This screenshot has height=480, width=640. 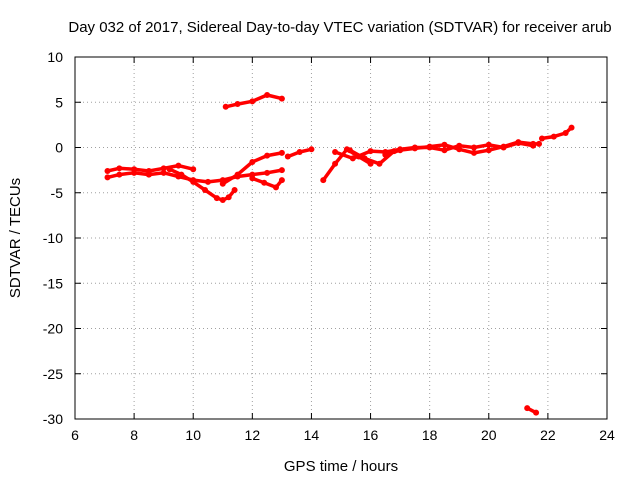 What do you see at coordinates (312, 435) in the screenshot?
I see `x-tick-label: 14` at bounding box center [312, 435].